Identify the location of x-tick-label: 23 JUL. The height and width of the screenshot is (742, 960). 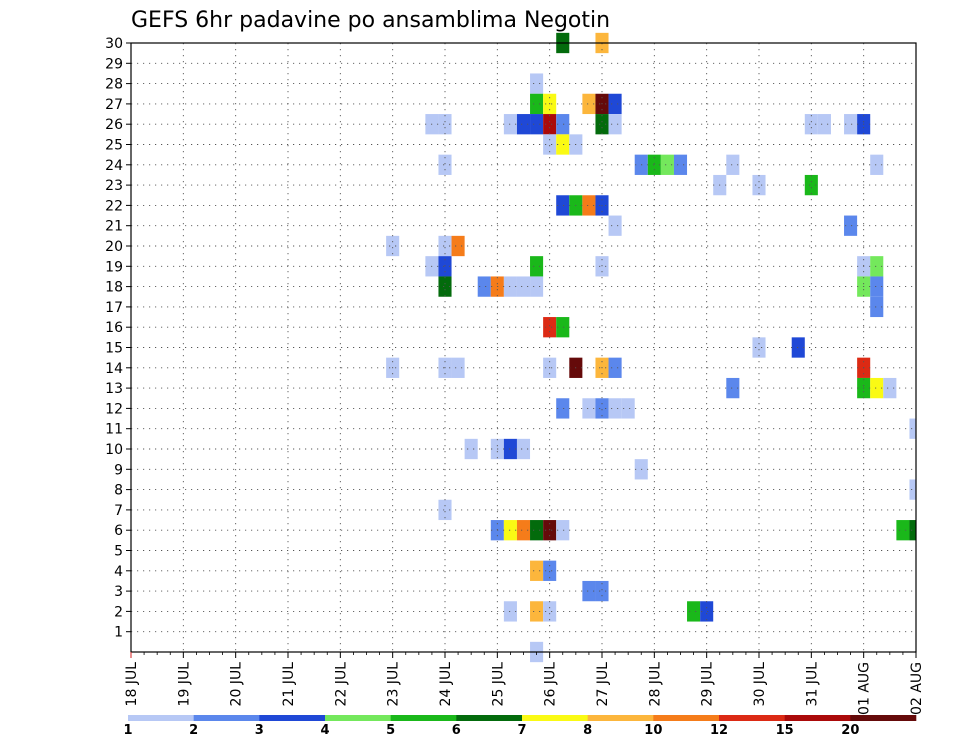
(394, 684).